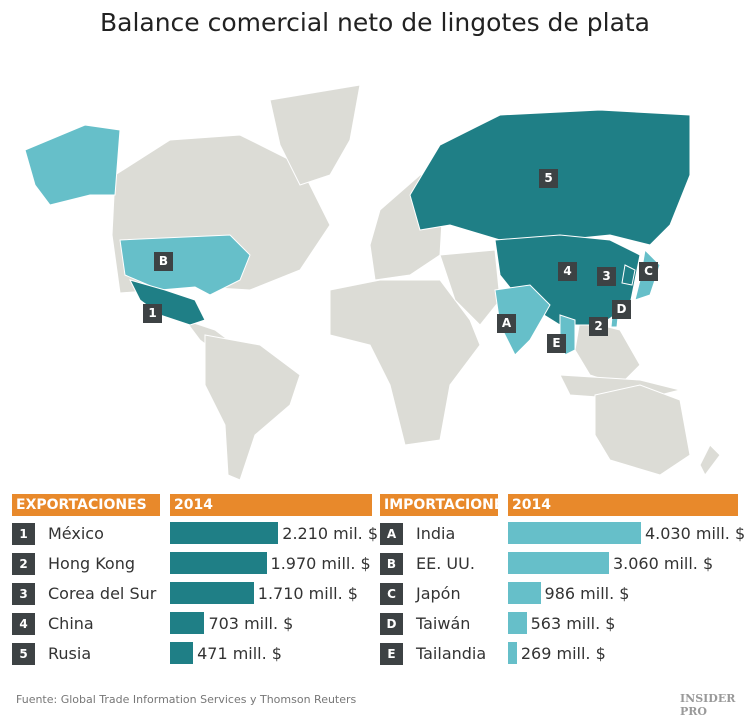 The image size is (750, 718). I want to click on value-label: 471 mill. $, so click(239, 653).